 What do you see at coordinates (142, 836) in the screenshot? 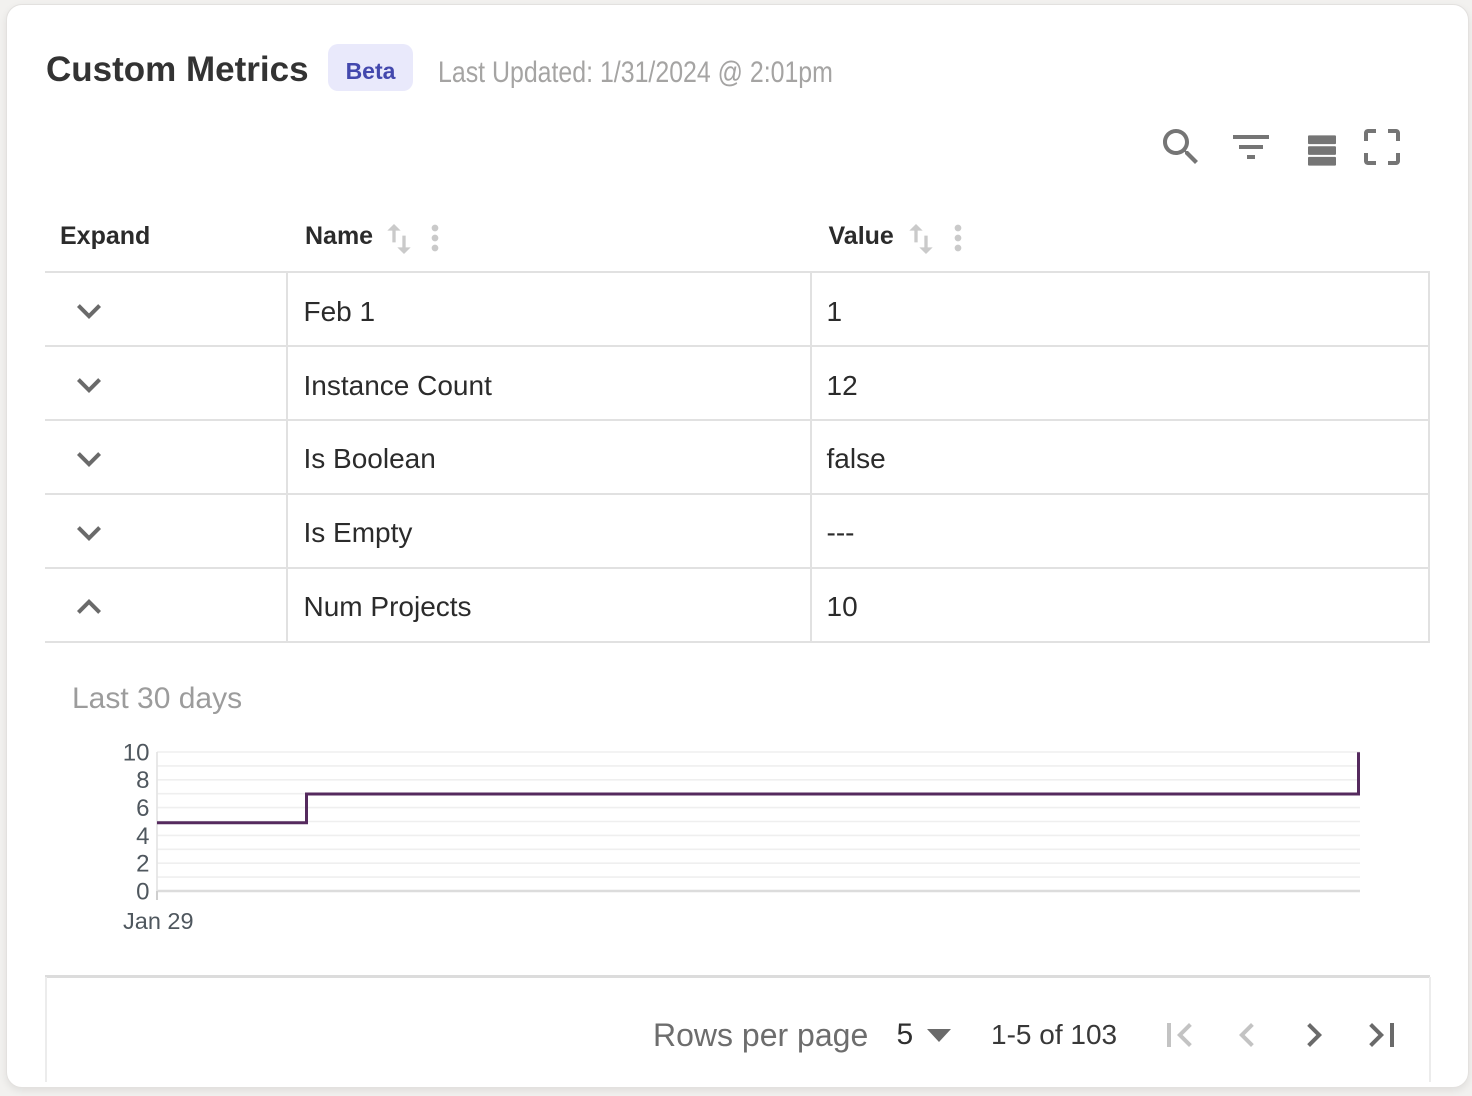
I see `svg-text: 4` at bounding box center [142, 836].